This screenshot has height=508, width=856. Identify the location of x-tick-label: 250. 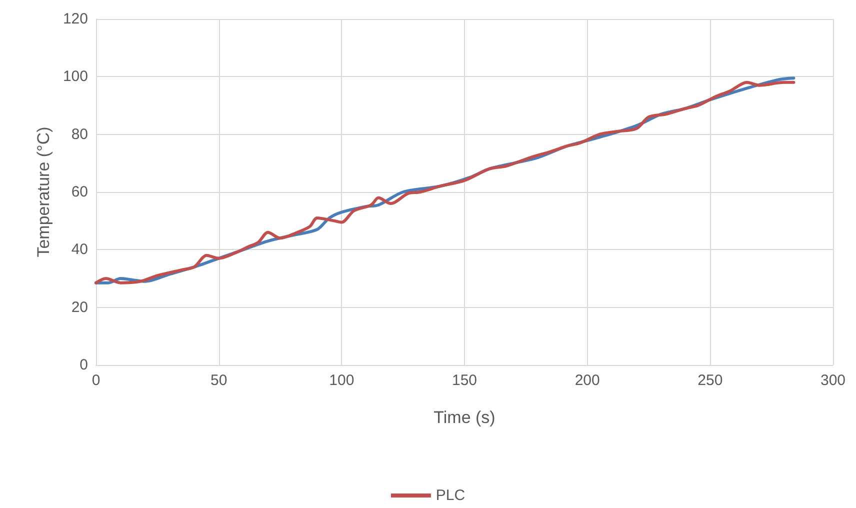
(710, 380).